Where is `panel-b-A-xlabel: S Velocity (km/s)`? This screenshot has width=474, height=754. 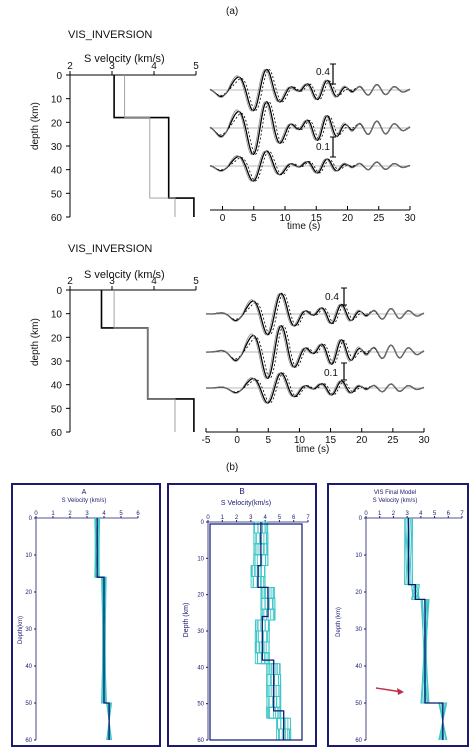 panel-b-A-xlabel: S Velocity (km/s) is located at coordinates (84, 501).